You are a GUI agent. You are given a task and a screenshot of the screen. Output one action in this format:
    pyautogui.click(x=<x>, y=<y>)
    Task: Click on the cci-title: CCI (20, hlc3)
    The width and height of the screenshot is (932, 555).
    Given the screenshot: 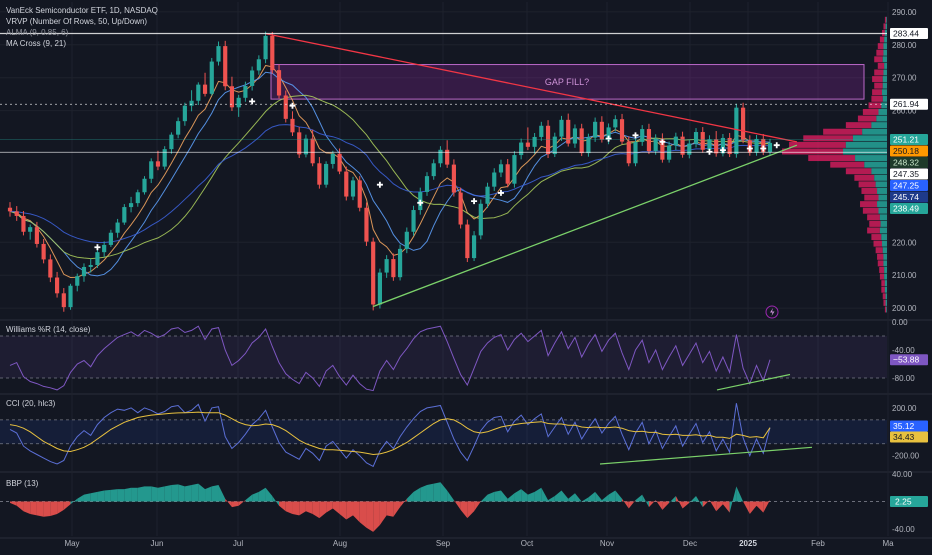 What is the action you would take?
    pyautogui.click(x=31, y=403)
    